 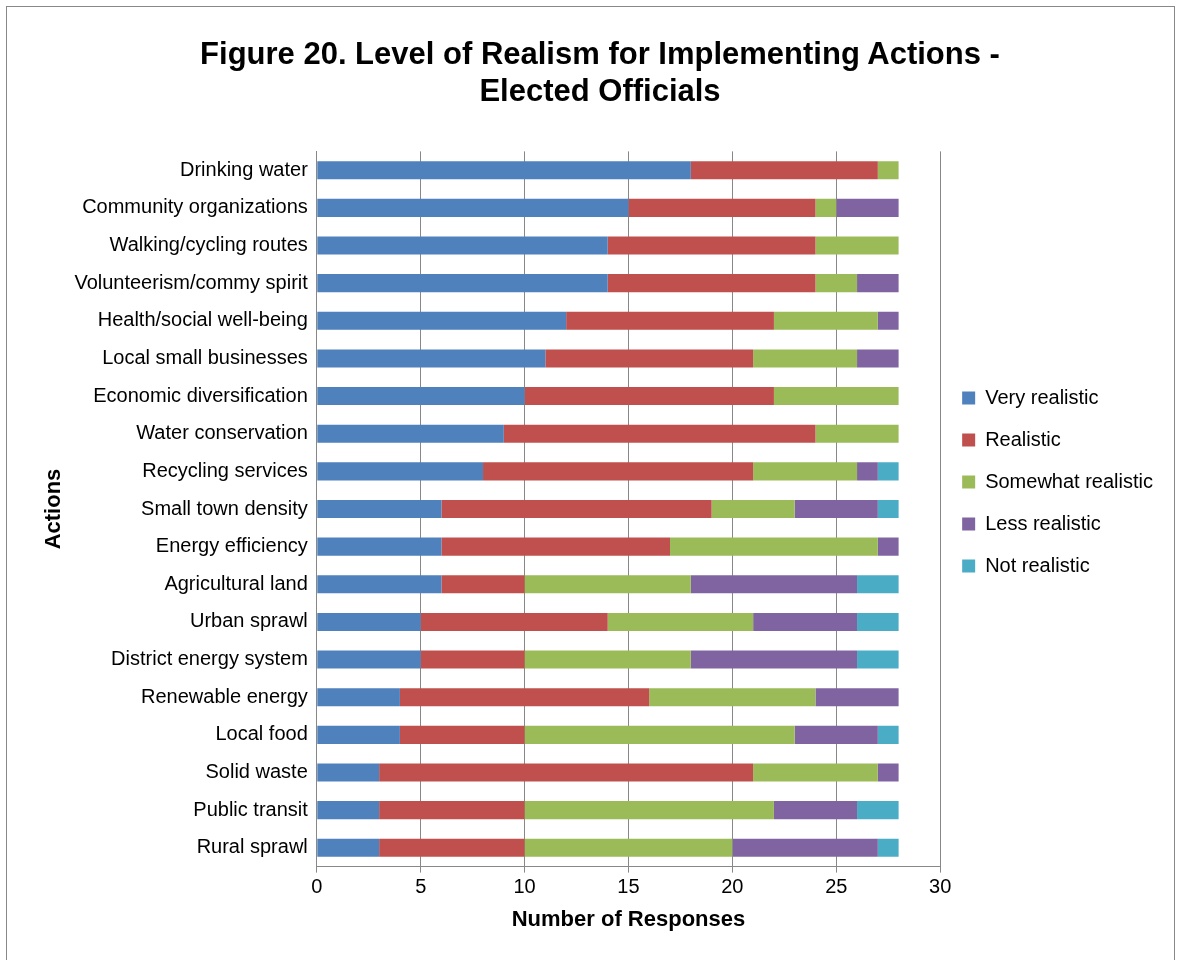 What do you see at coordinates (222, 432) in the screenshot?
I see `y-tick-label: Water conservation` at bounding box center [222, 432].